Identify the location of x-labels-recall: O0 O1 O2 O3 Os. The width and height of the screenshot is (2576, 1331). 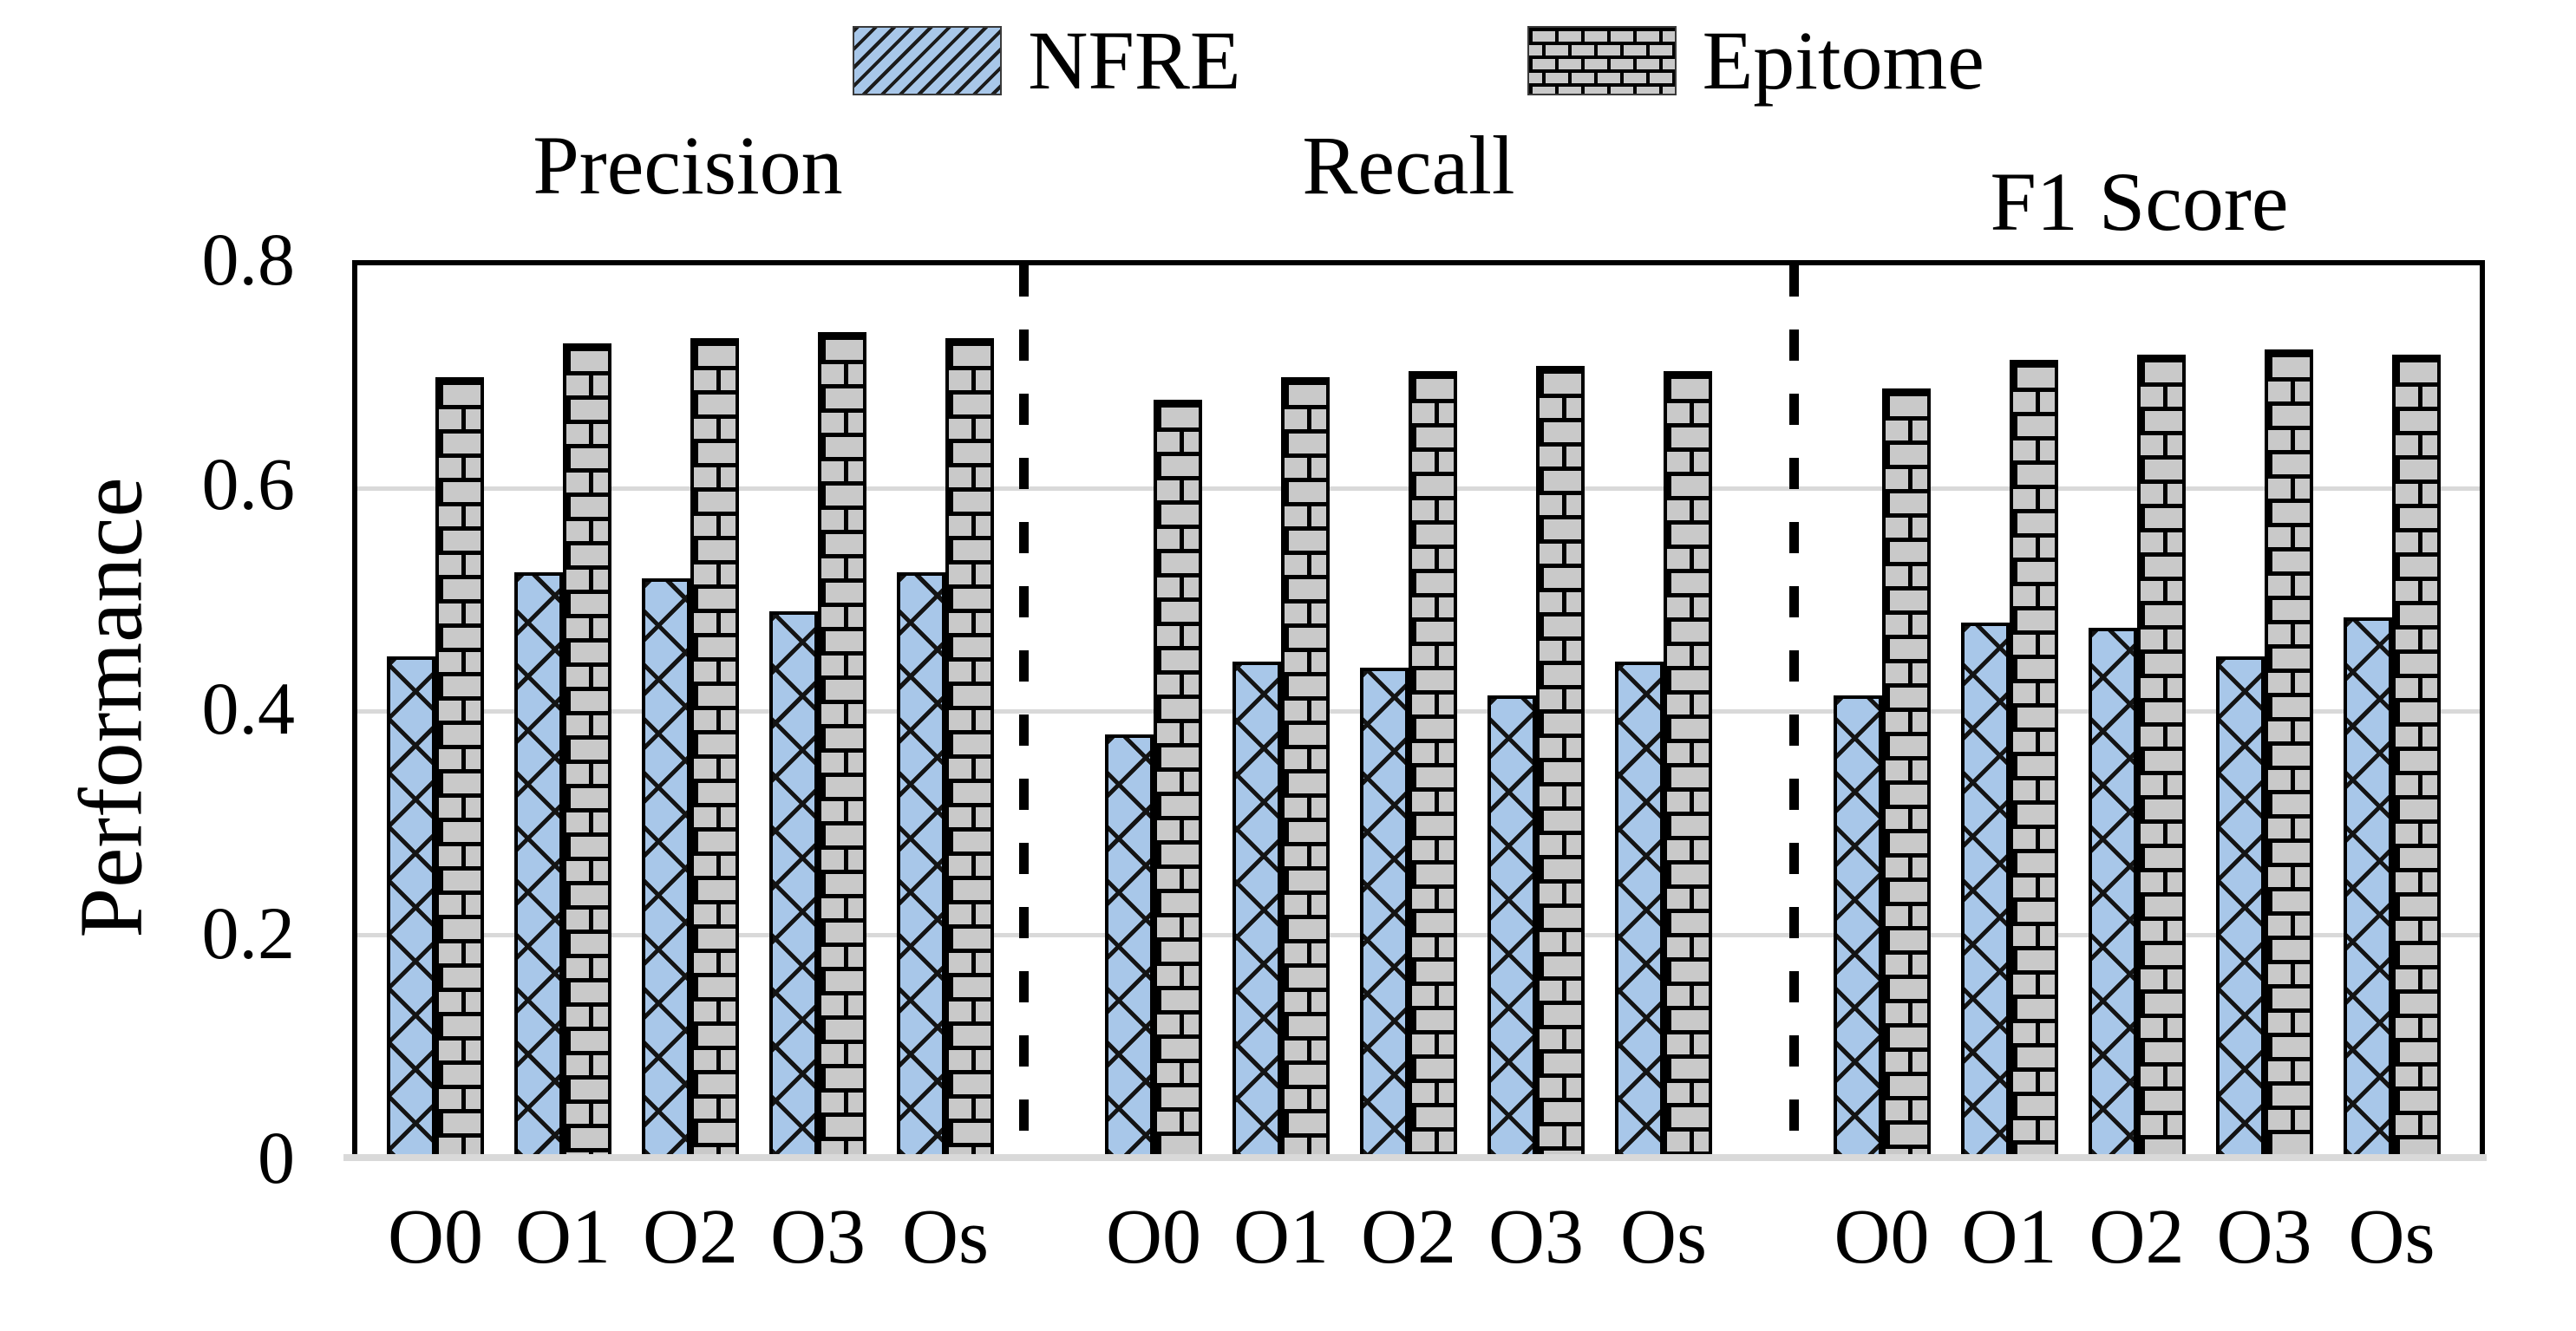
(1408, 1237).